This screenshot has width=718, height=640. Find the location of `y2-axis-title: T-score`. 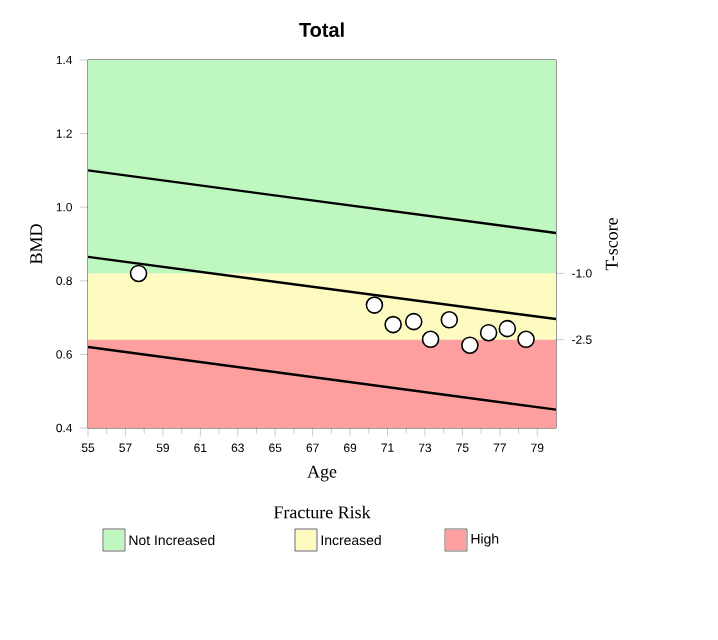

y2-axis-title: T-score is located at coordinates (611, 244).